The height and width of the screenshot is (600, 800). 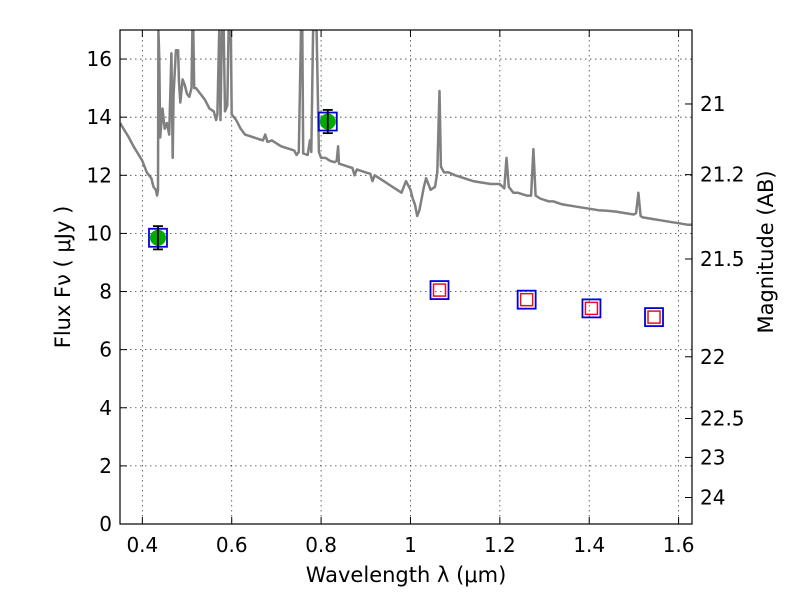 I want to click on y-tick-label: 10, so click(x=99, y=233).